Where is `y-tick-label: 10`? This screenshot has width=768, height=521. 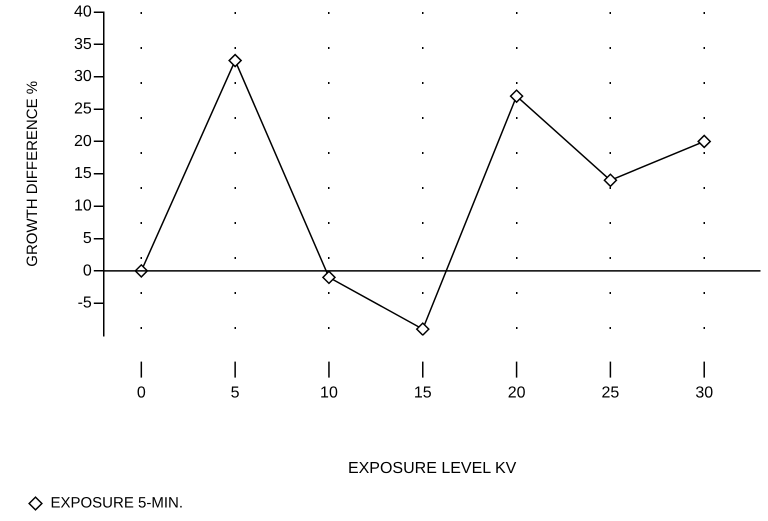 y-tick-label: 10 is located at coordinates (83, 206).